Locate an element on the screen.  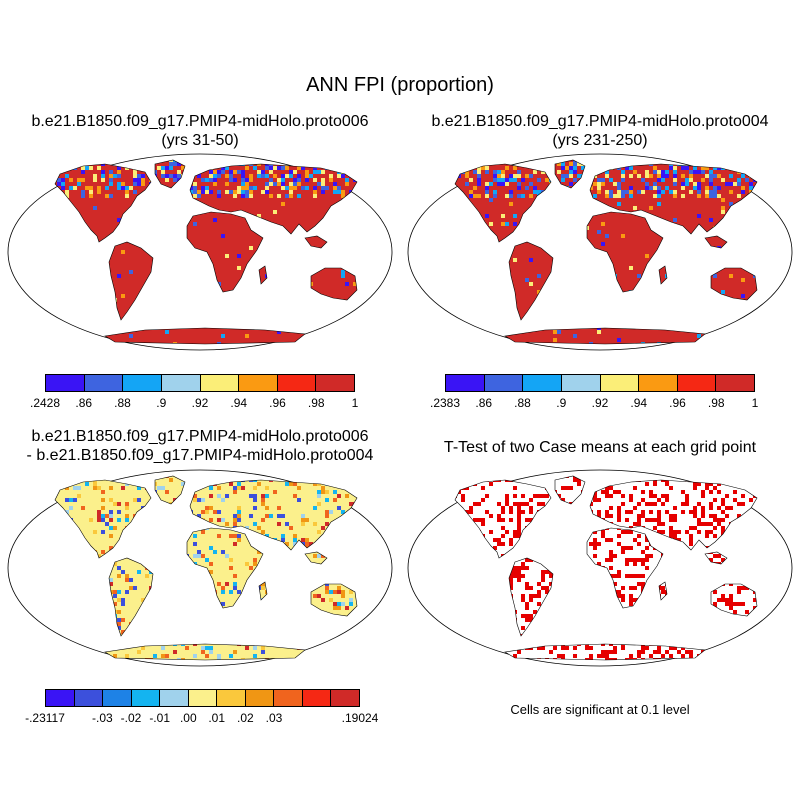
case2-colorbar-tick-label: .94 is located at coordinates (639, 403).